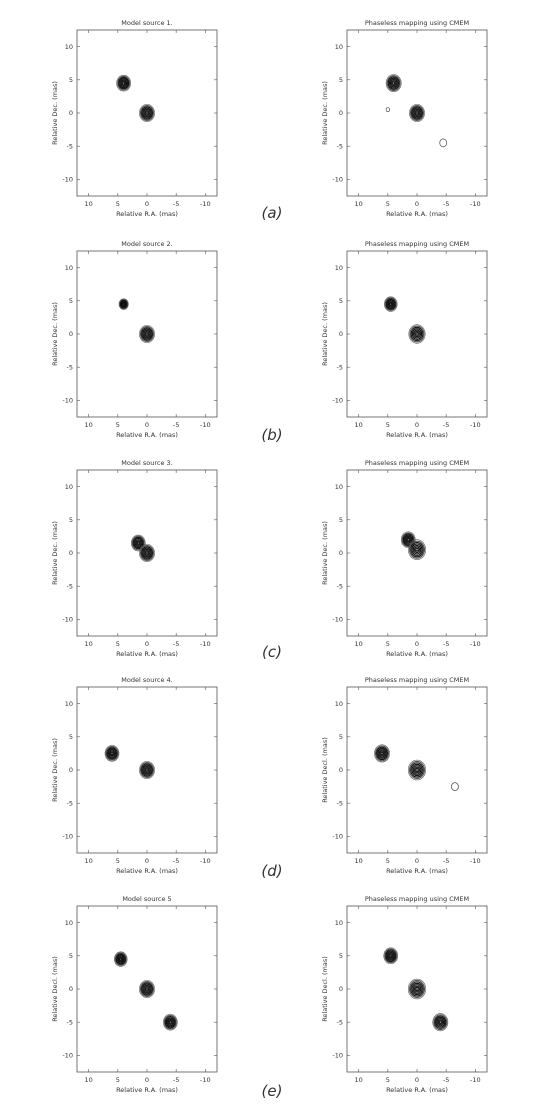 This screenshot has width=545, height=1114. I want to click on y-axis-label: Relative Decl. (mas), so click(325, 770).